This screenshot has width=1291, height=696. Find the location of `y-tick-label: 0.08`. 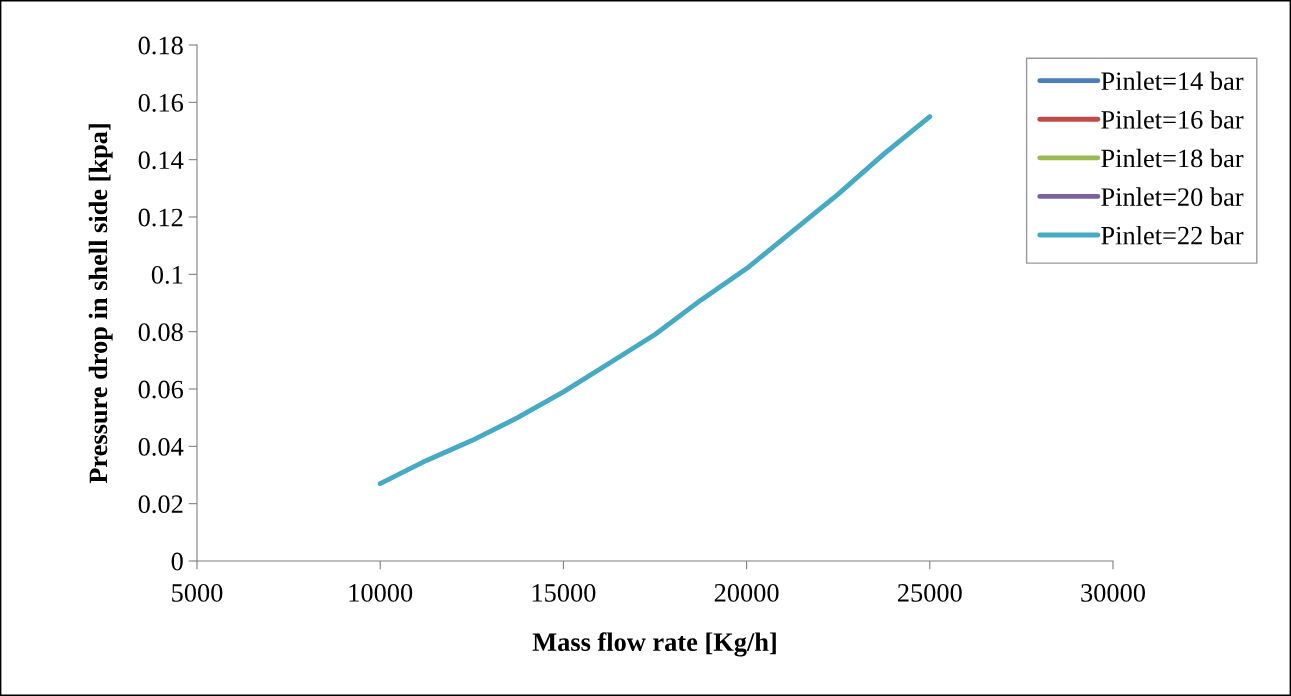

y-tick-label: 0.08 is located at coordinates (160, 332).